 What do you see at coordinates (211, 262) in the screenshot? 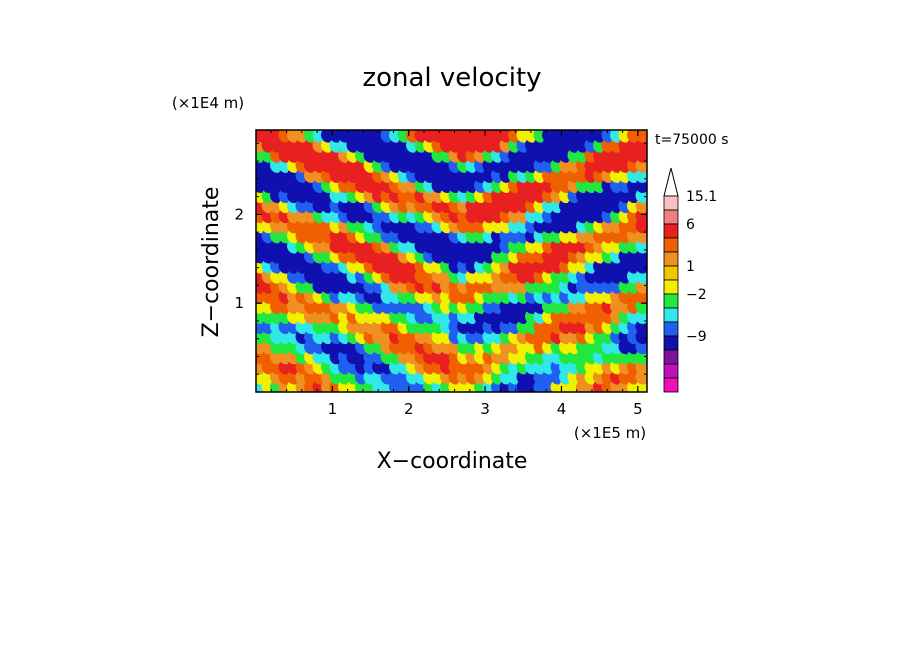
I see `y-axis-label: Z−coordinate` at bounding box center [211, 262].